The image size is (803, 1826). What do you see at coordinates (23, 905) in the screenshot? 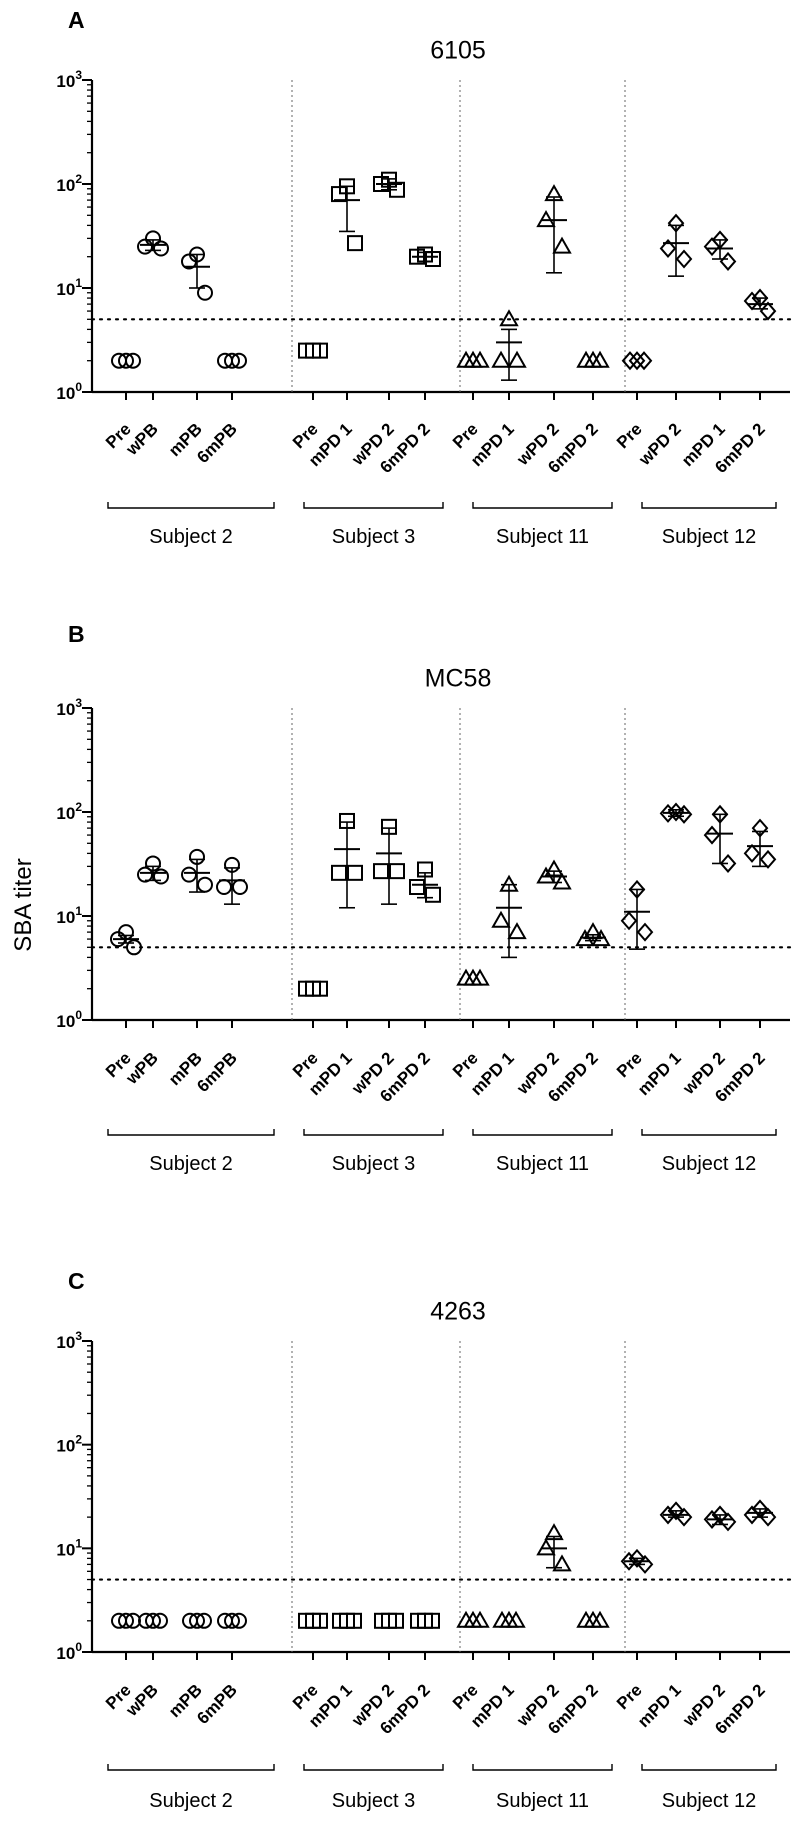
I see `y-axis-label: SBA titer` at bounding box center [23, 905].